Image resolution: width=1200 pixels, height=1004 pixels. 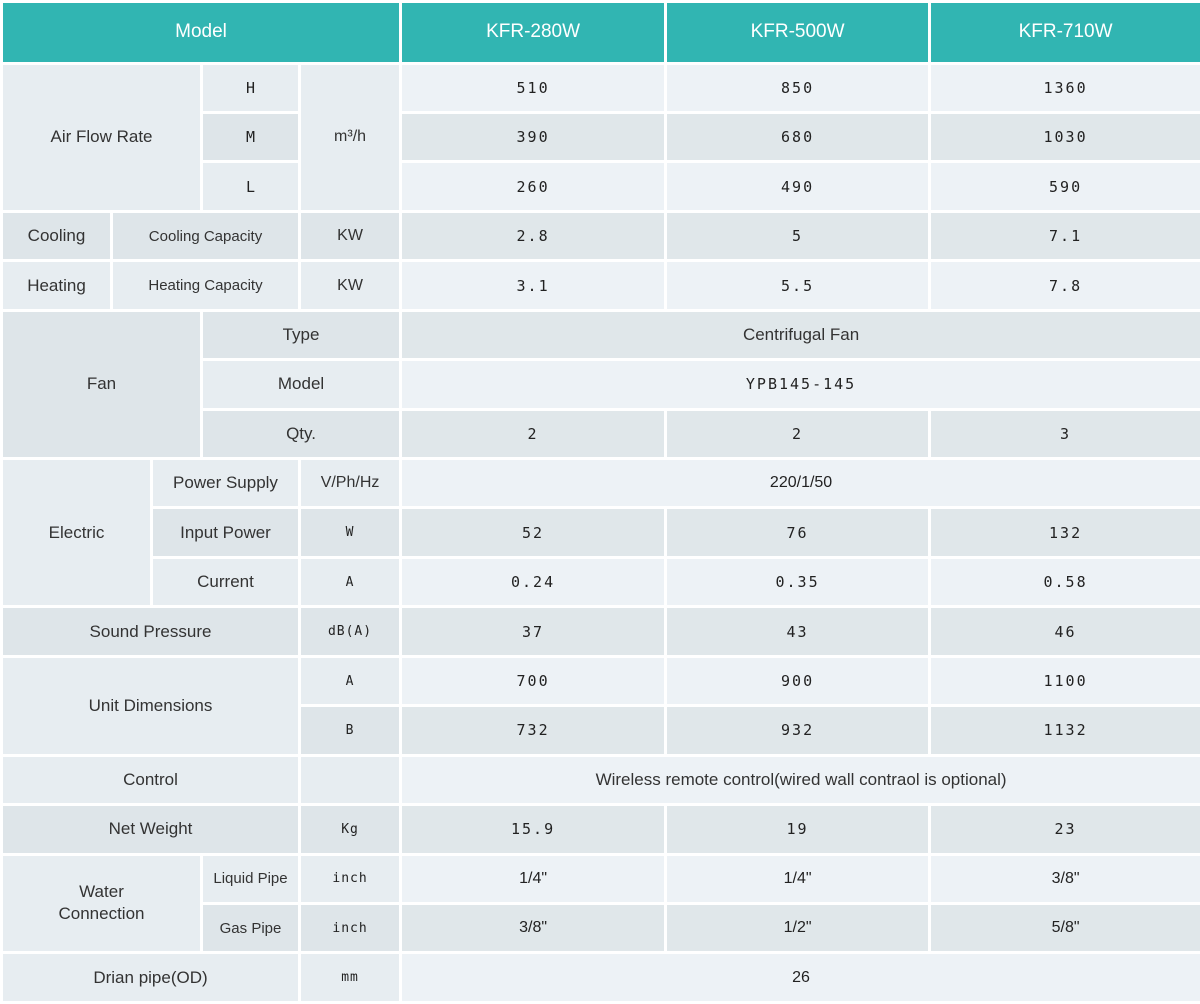 What do you see at coordinates (533, 137) in the screenshot?
I see `value-cell: 390` at bounding box center [533, 137].